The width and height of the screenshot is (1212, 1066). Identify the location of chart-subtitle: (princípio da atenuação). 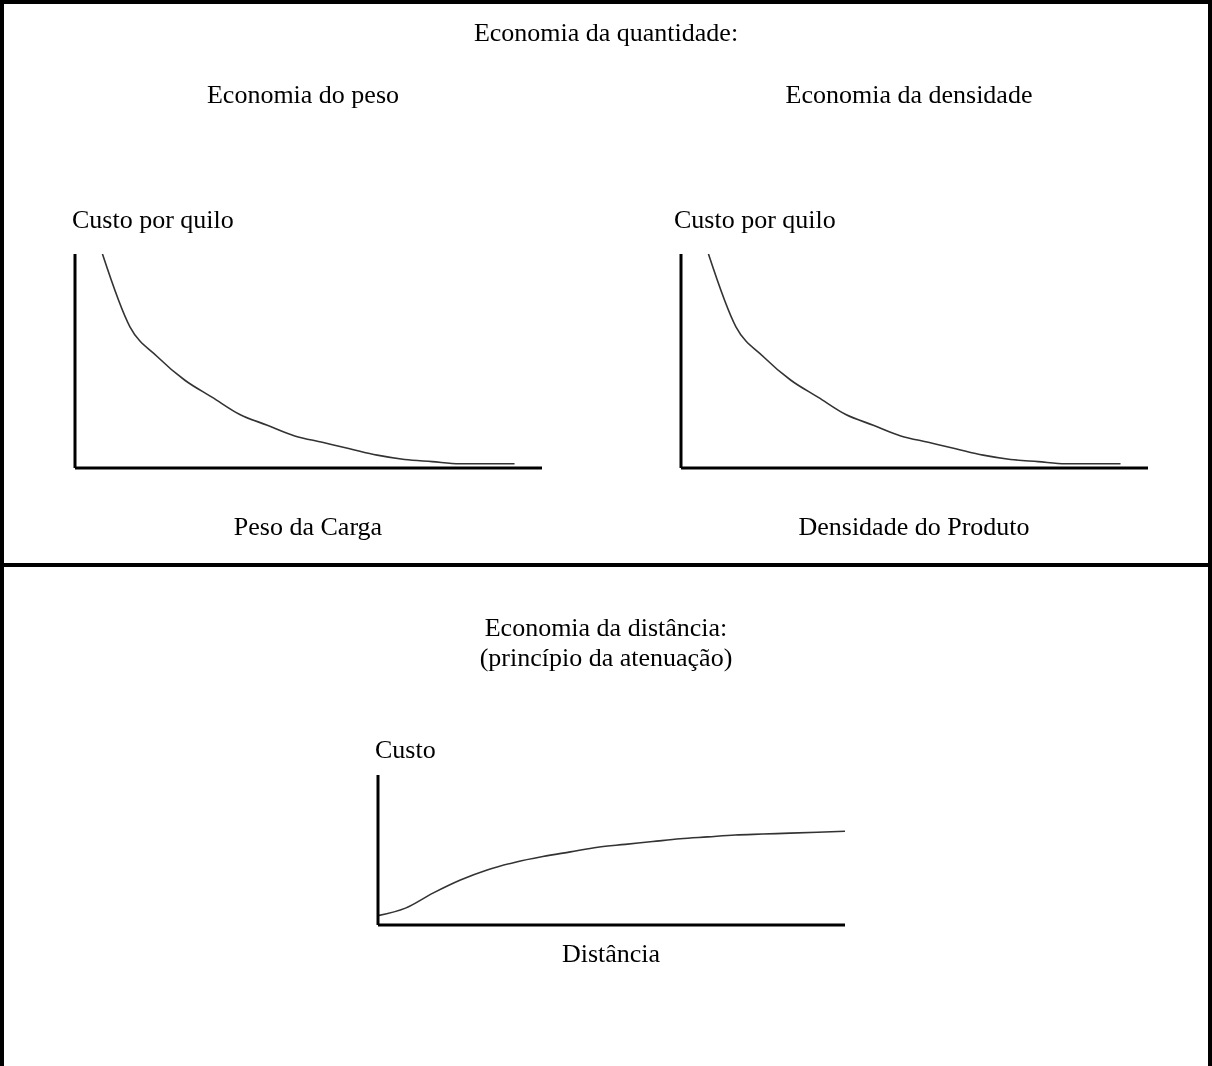
(606, 658).